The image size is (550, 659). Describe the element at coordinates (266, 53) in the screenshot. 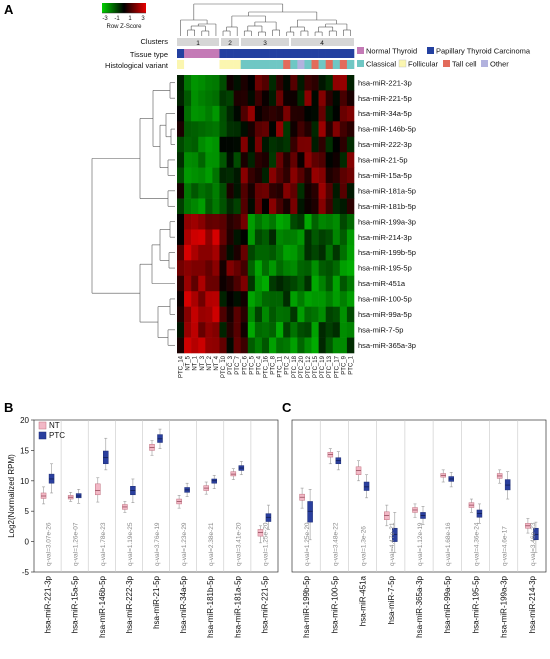

I see `tissue-type-strip` at that location.